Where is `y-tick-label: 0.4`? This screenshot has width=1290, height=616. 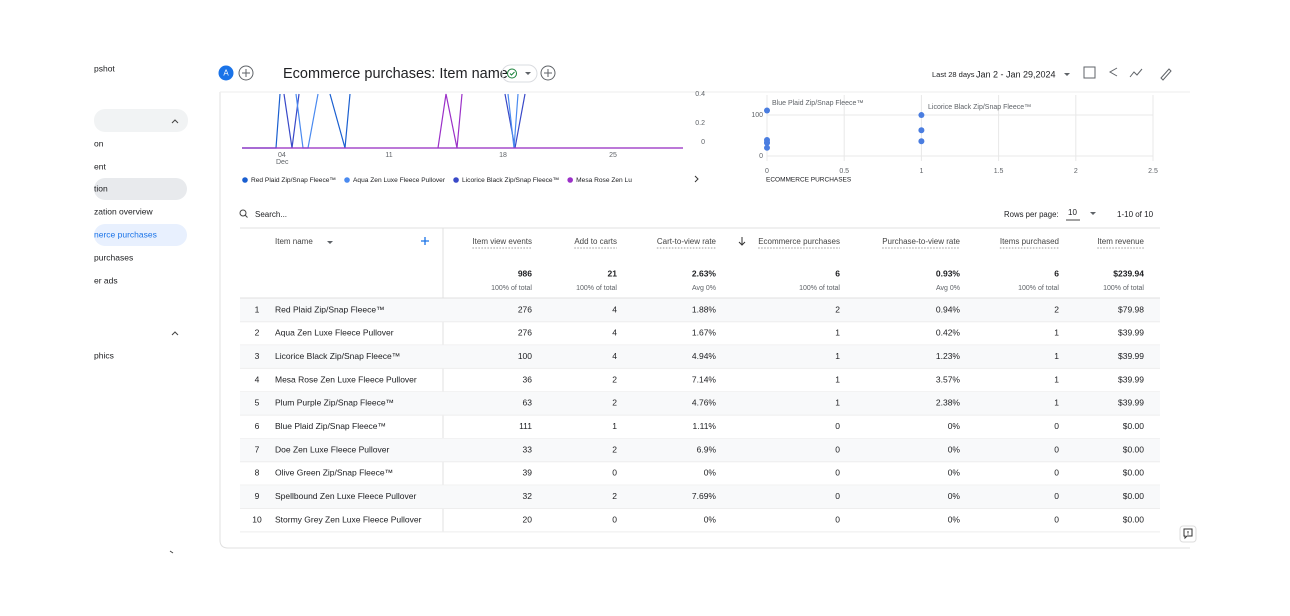
y-tick-label: 0.4 is located at coordinates (700, 94).